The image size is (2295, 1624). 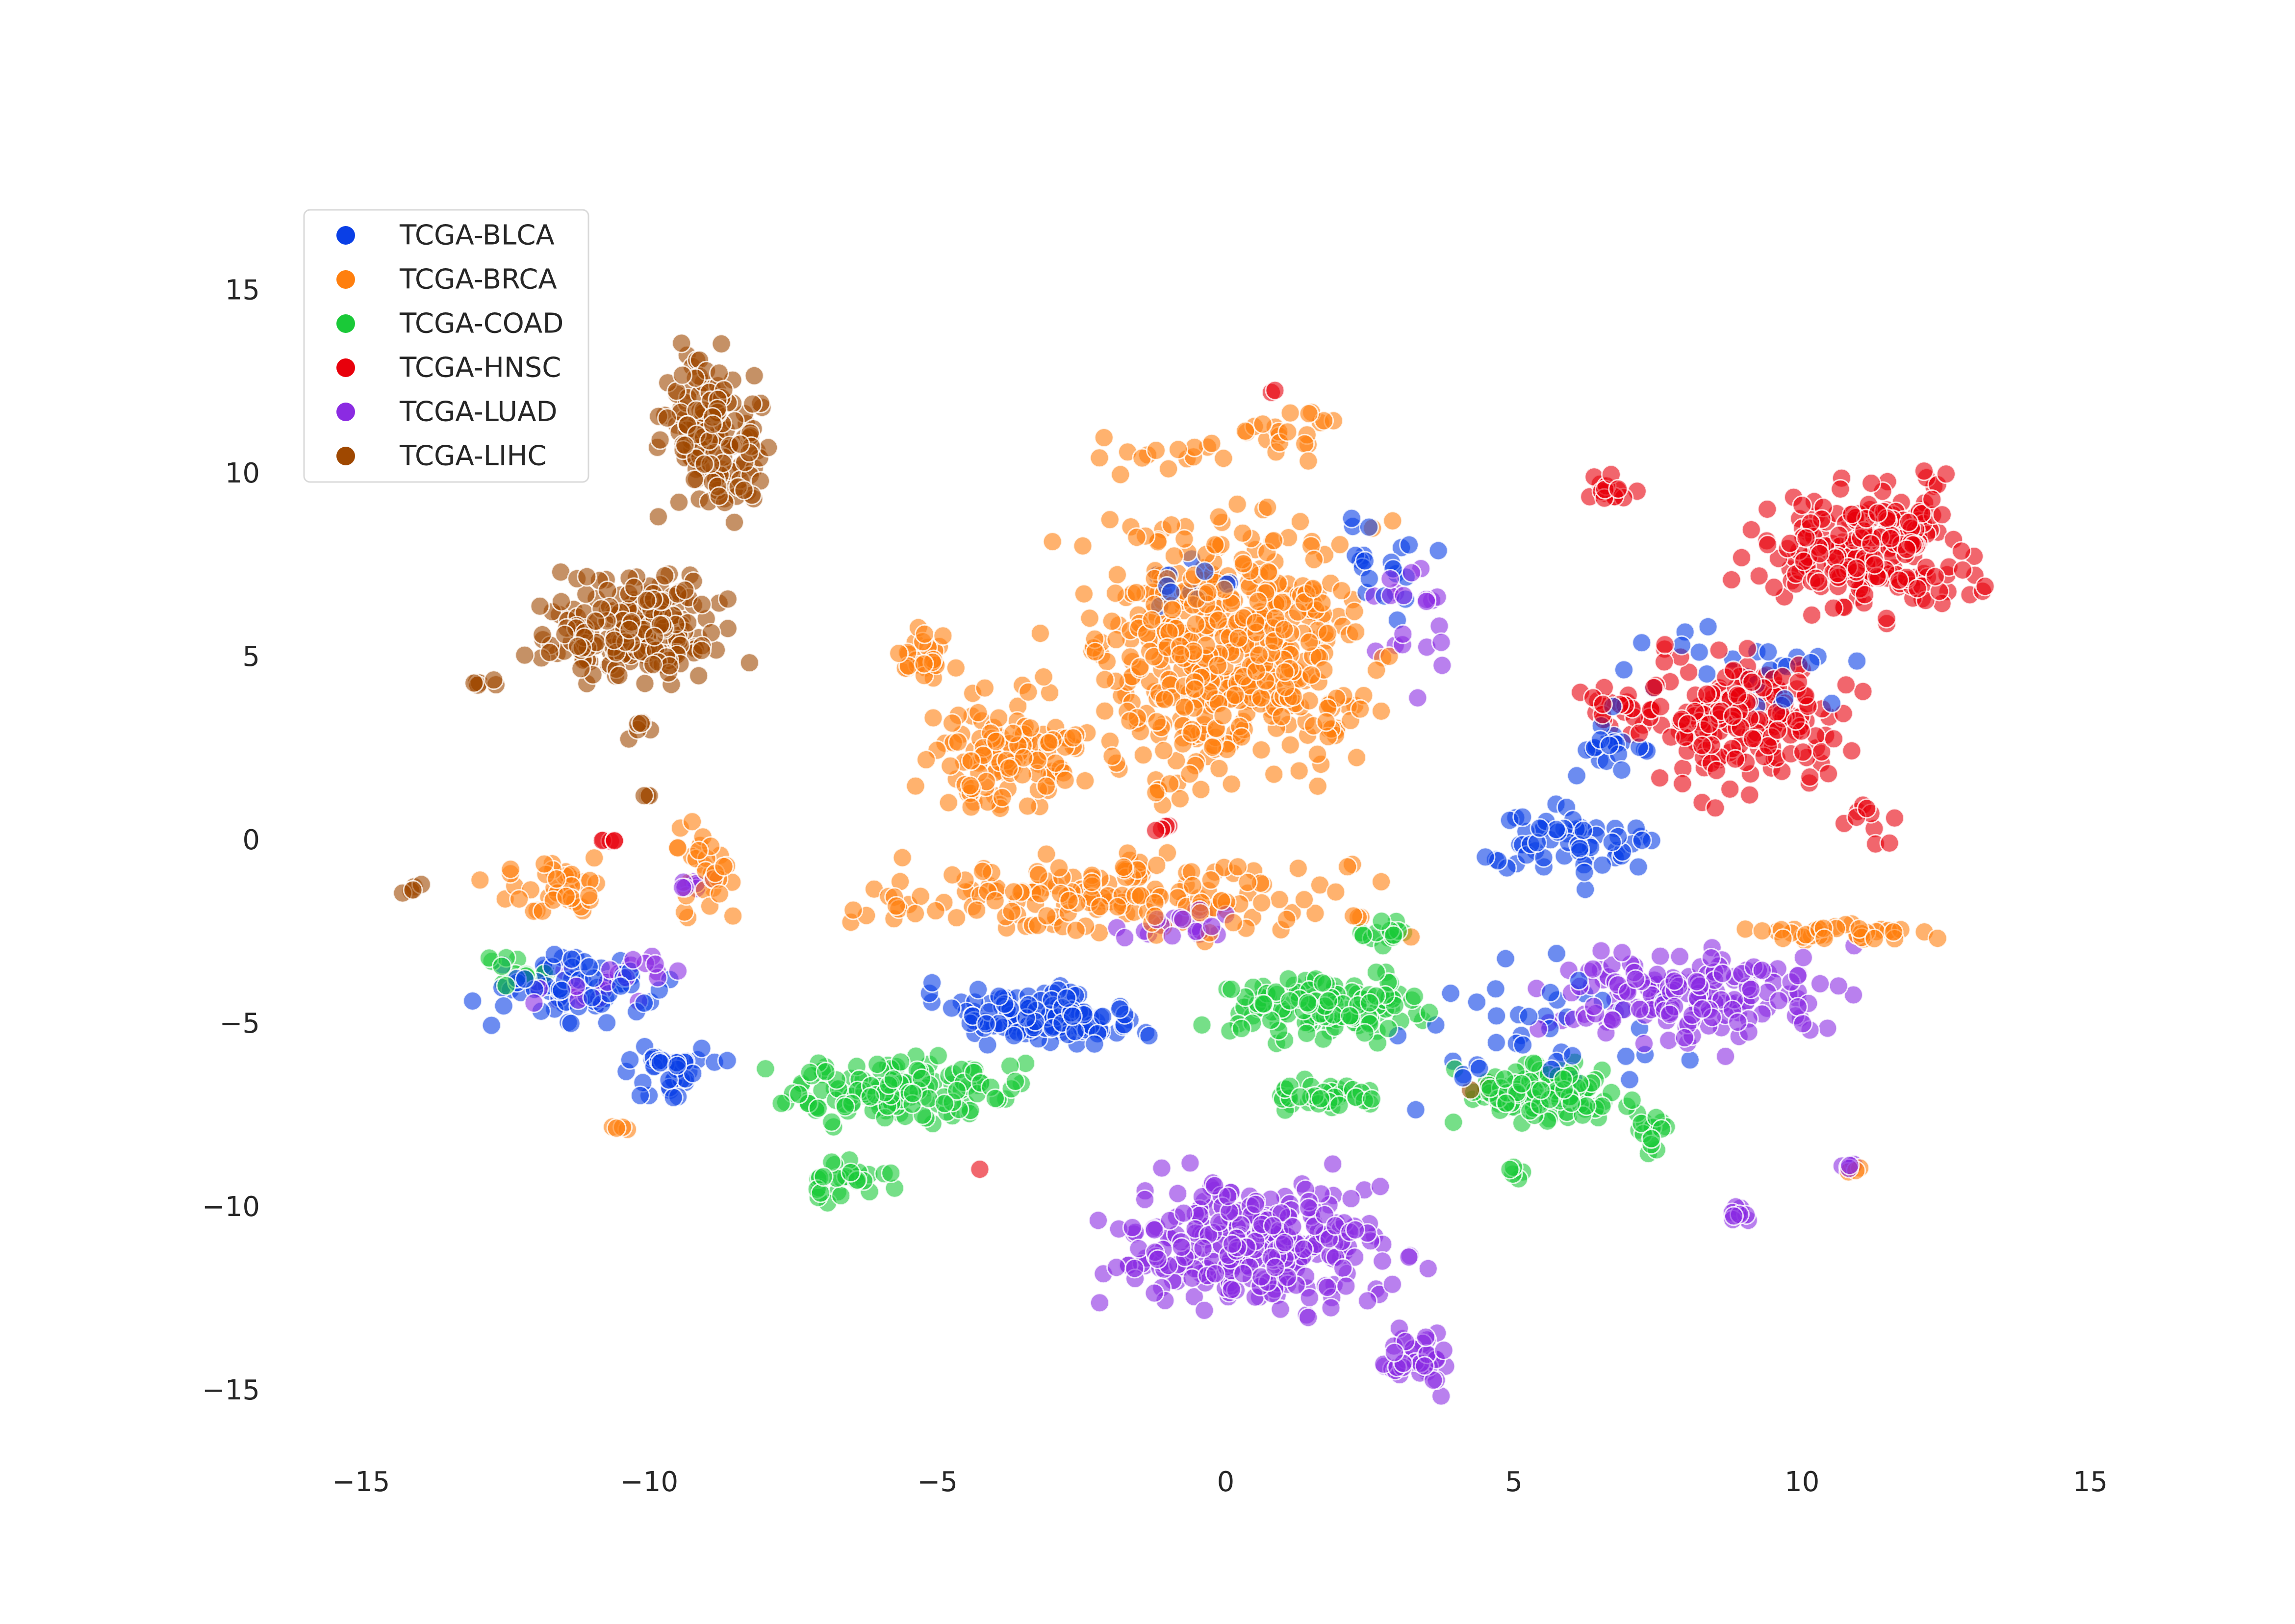 I want to click on x-tick-label: 10, so click(x=1802, y=1482).